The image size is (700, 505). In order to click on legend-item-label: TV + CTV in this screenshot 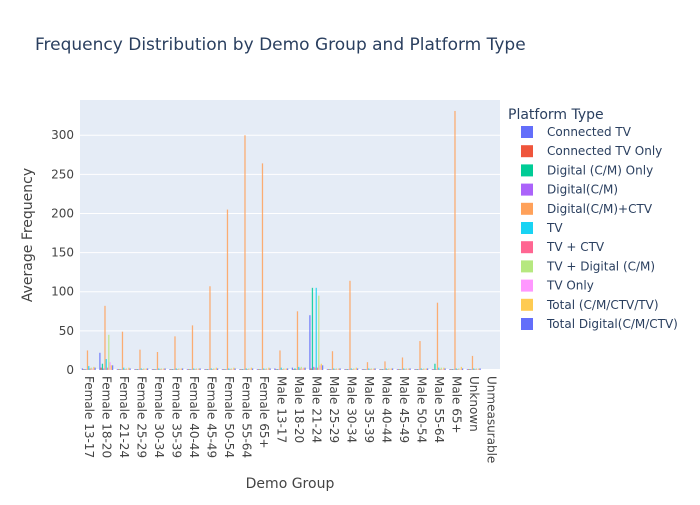, I will do `click(575, 247)`.